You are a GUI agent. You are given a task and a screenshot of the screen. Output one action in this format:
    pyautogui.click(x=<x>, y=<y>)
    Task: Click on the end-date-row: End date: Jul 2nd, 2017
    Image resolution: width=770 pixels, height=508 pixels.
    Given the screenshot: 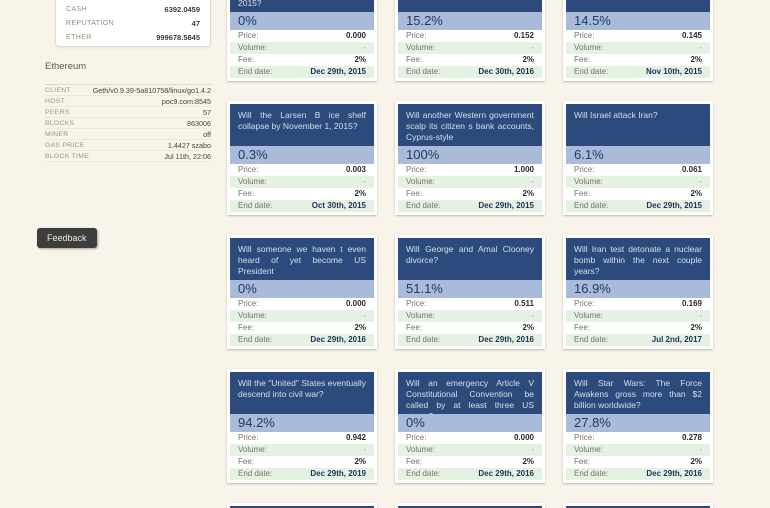 What is the action you would take?
    pyautogui.click(x=638, y=340)
    